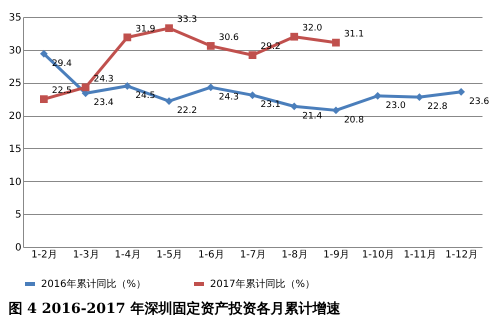 This screenshot has width=500, height=322. Describe the element at coordinates (18, 215) in the screenshot. I see `y-tick-label: 5` at that location.